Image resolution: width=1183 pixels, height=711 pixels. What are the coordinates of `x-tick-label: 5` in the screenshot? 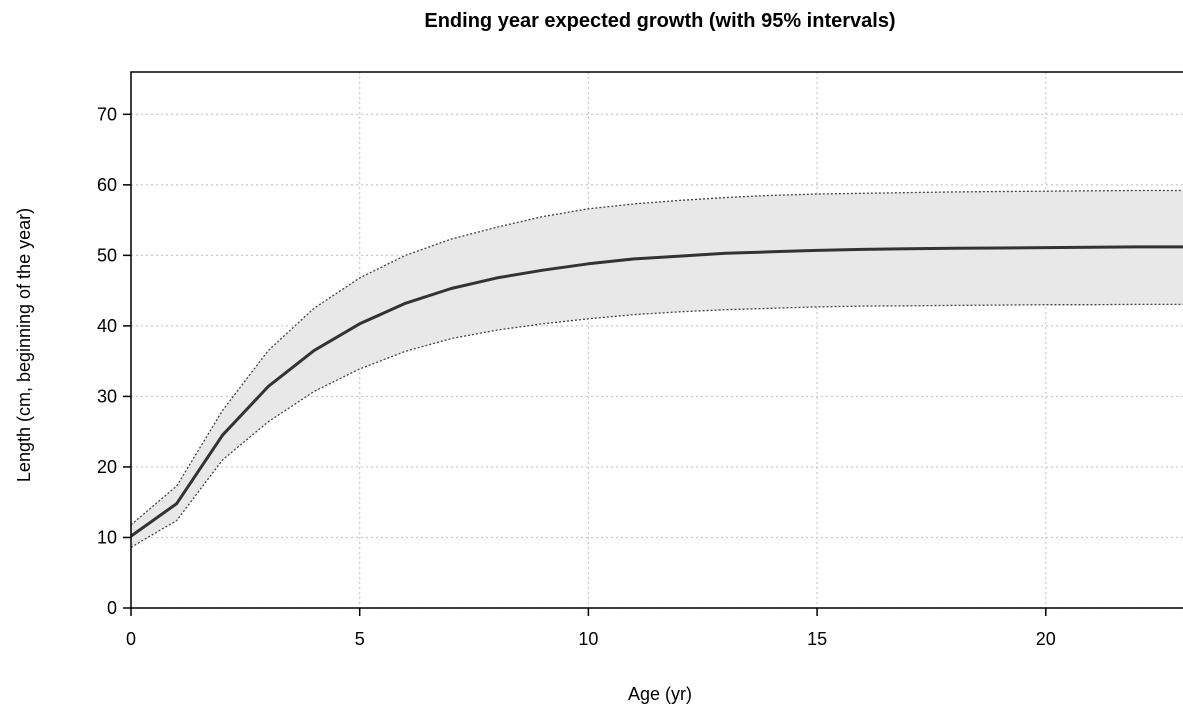 It's located at (360, 639).